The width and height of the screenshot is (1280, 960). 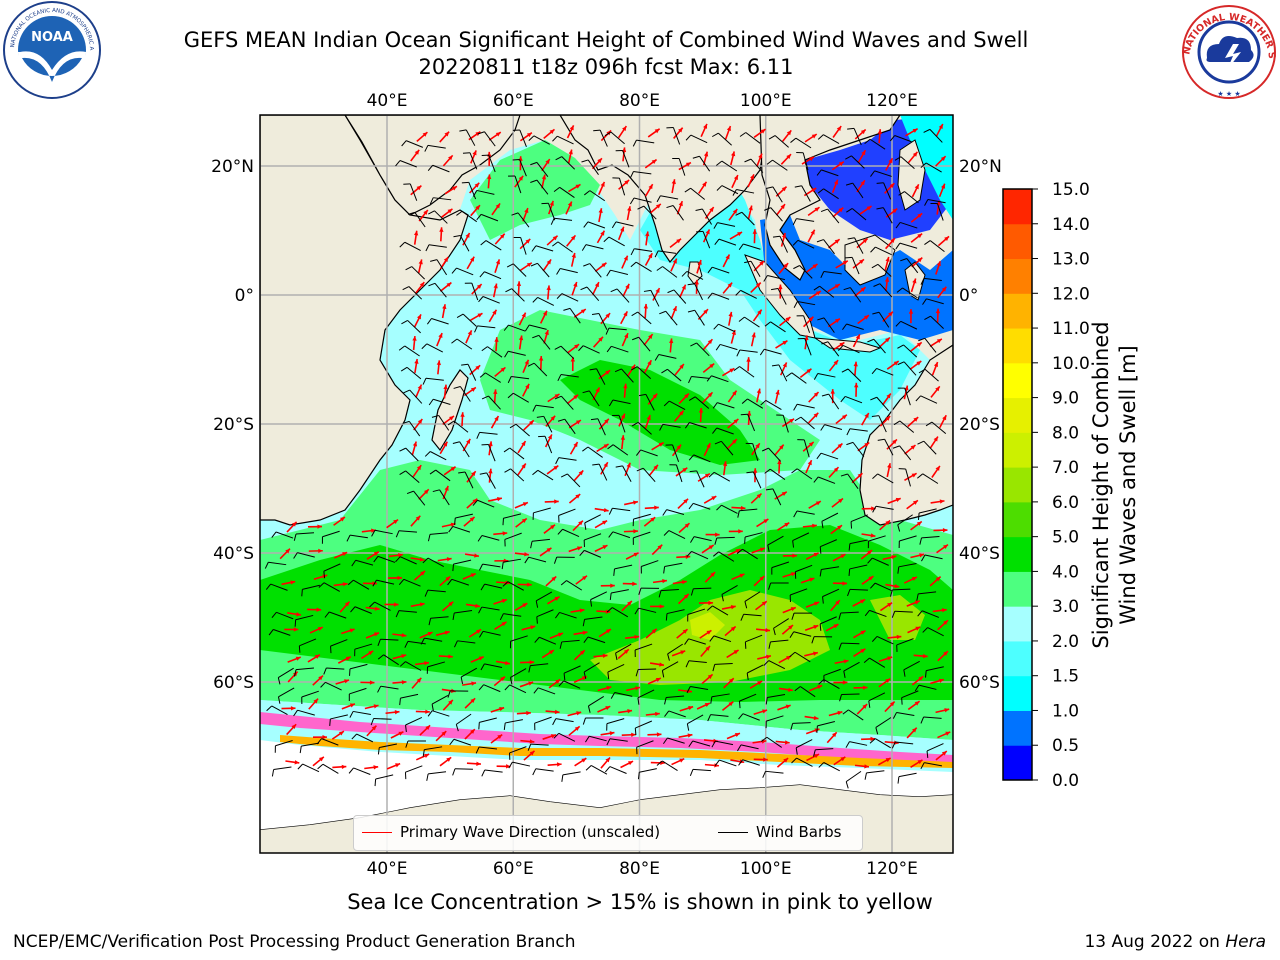 I want to click on colorbar-tick-label: 11.0, so click(x=1071, y=329).